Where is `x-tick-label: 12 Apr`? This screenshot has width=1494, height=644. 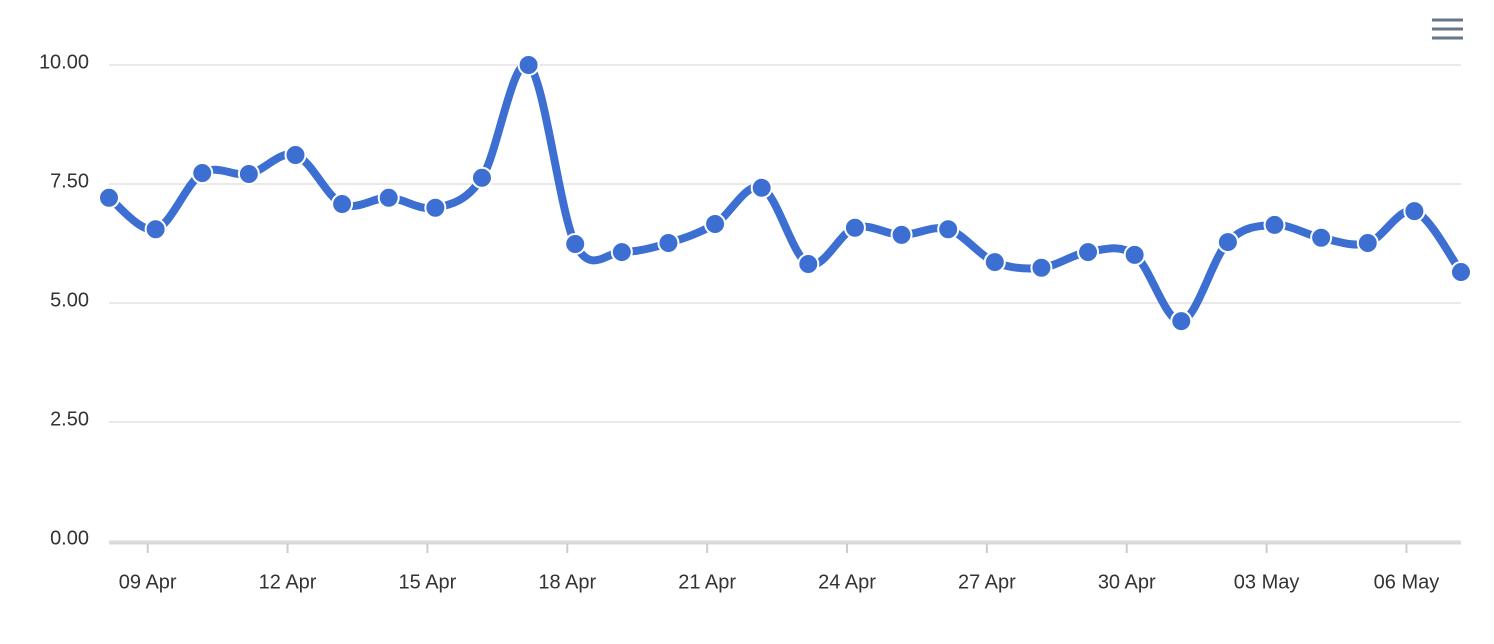
x-tick-label: 12 Apr is located at coordinates (288, 582).